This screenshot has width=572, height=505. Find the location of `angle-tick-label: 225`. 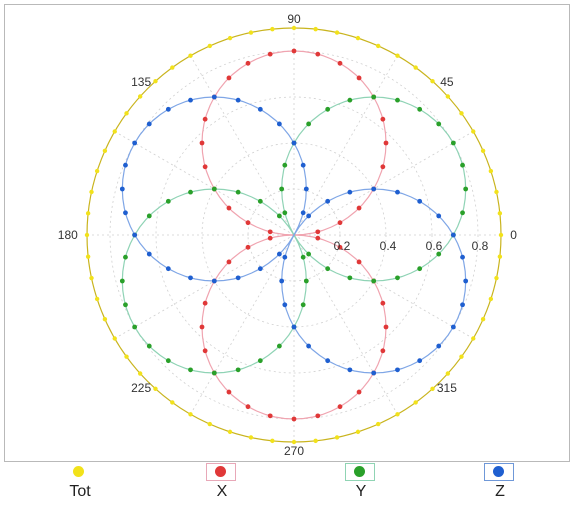

angle-tick-label: 225 is located at coordinates (141, 388).